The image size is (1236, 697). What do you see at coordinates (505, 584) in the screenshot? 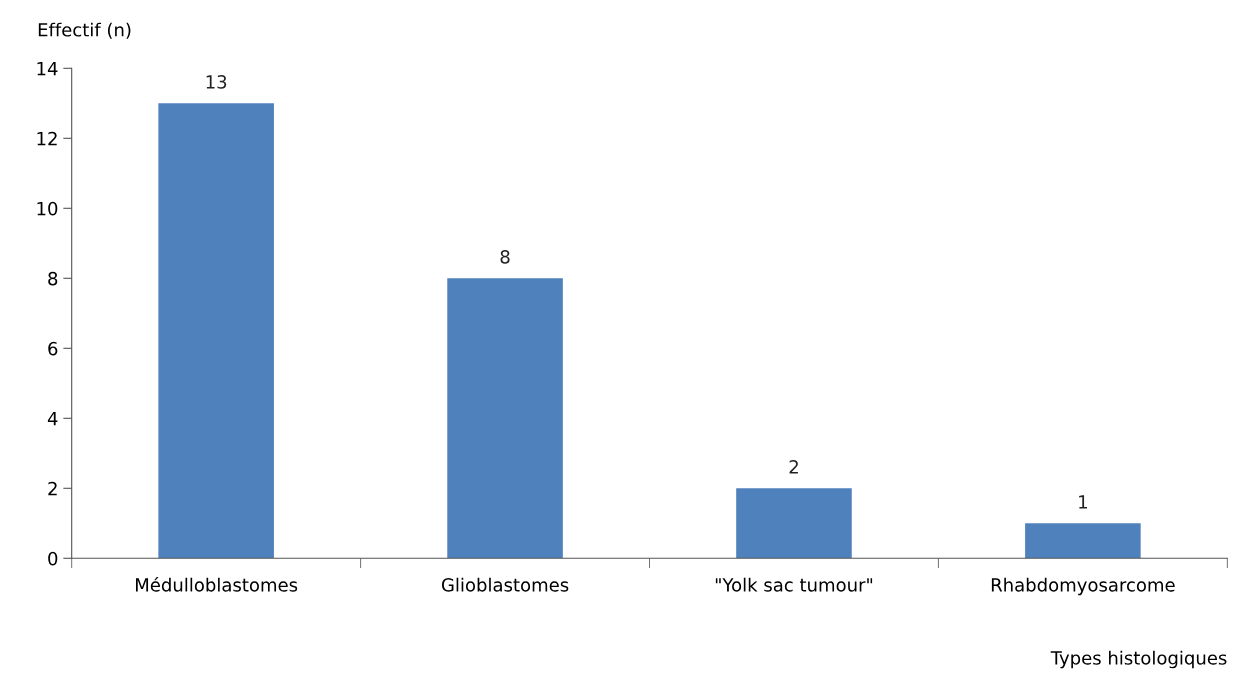
I see `x-tick-label: Glioblastomes` at bounding box center [505, 584].